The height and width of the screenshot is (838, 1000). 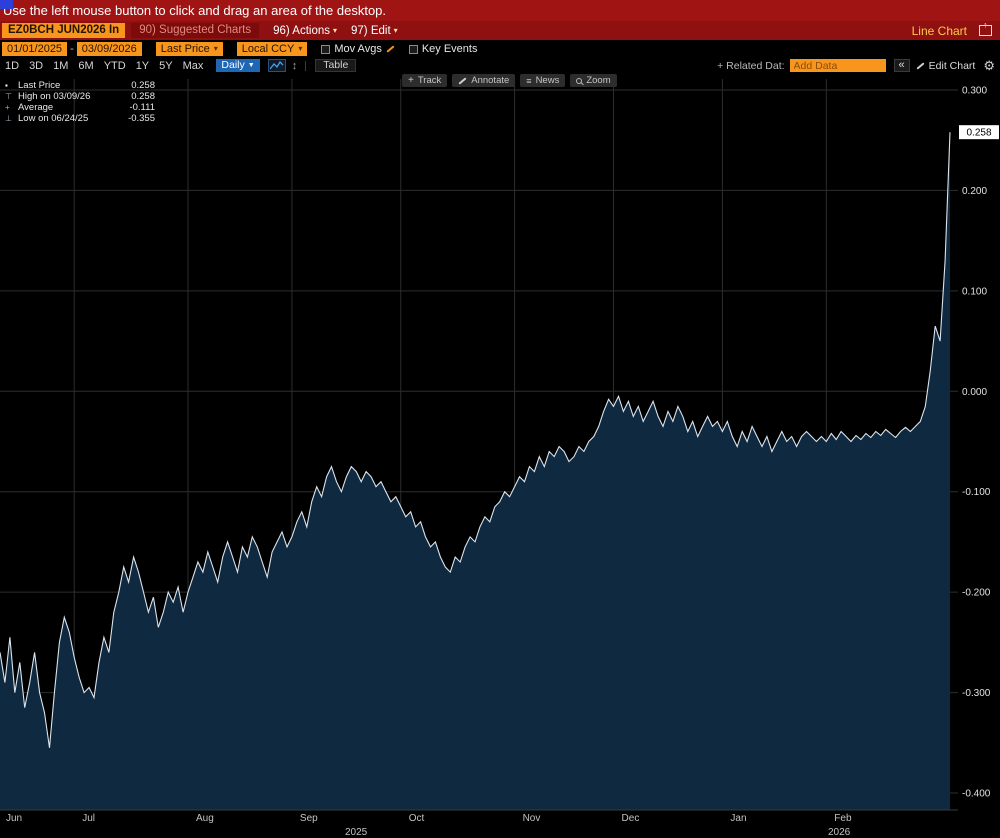 I want to click on y-tick-label: 0.200, so click(x=974, y=191).